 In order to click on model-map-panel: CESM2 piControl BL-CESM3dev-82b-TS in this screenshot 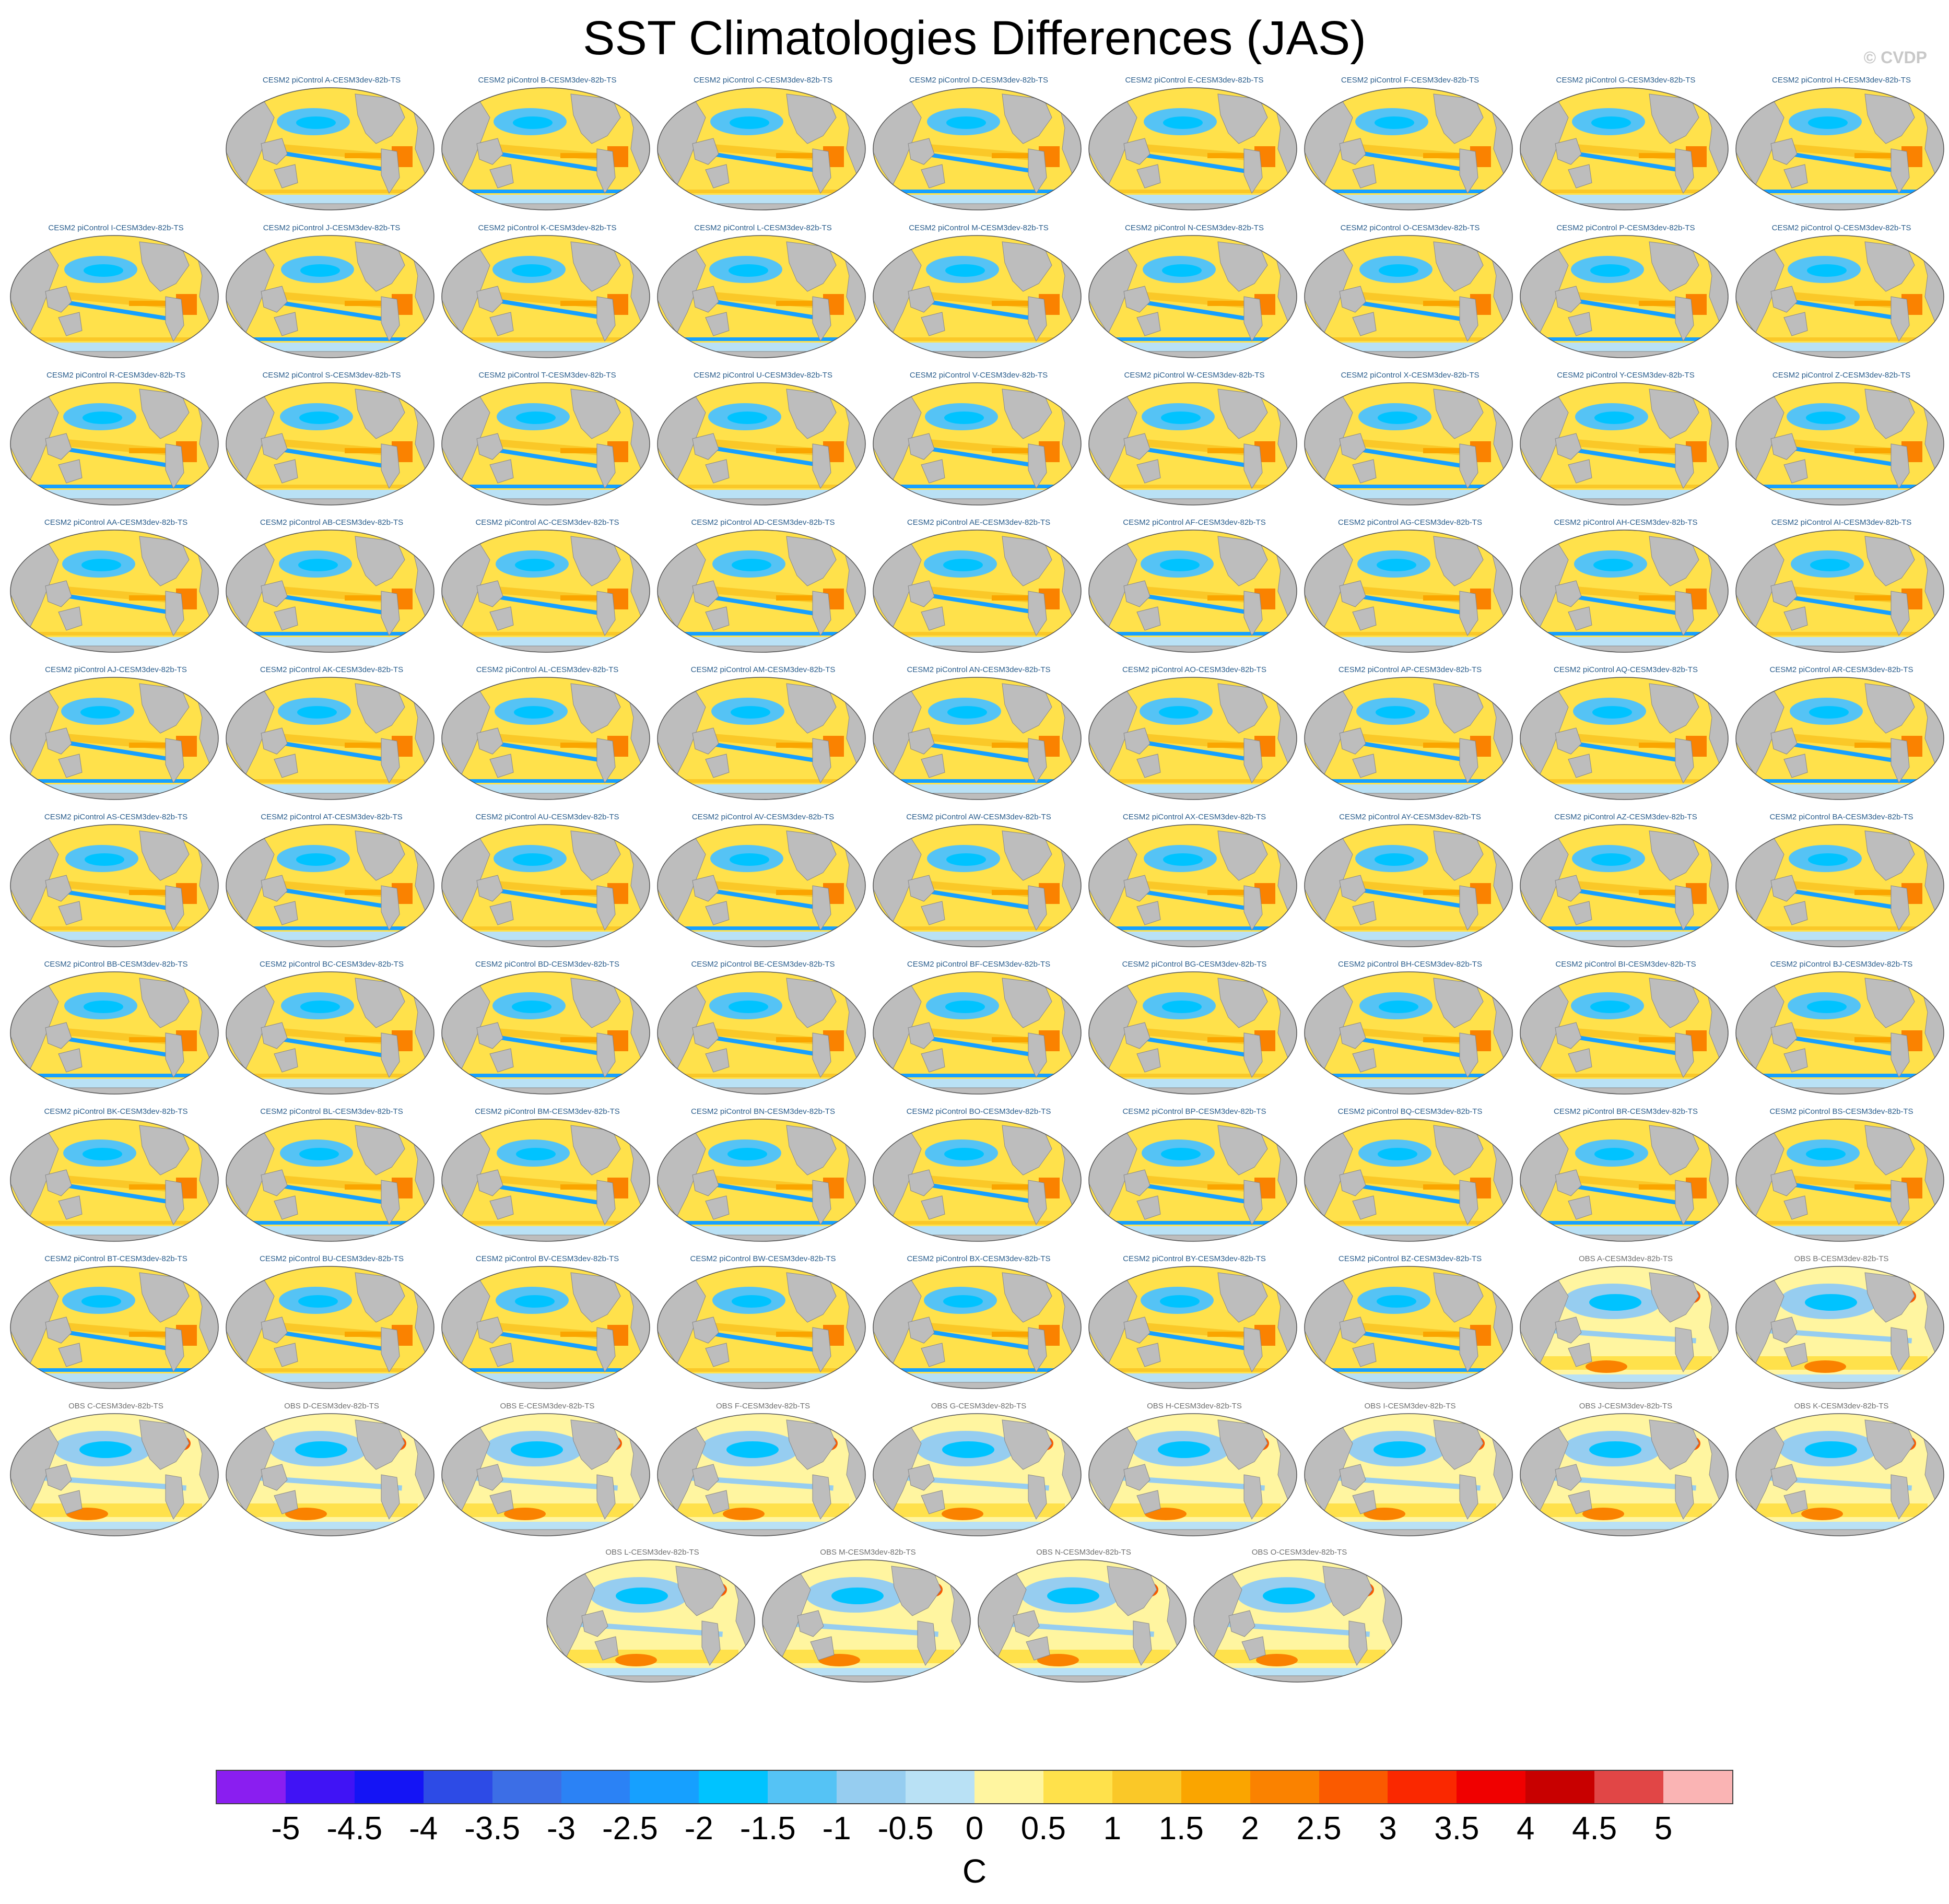, I will do `click(332, 1175)`.